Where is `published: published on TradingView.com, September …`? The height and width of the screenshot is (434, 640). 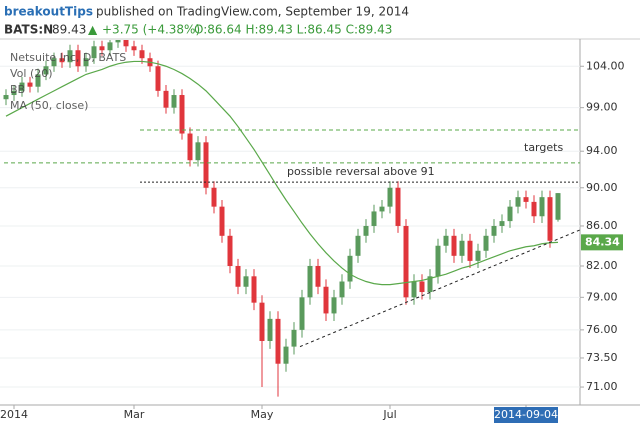
published: published on TradingView.com, September … is located at coordinates (252, 12).